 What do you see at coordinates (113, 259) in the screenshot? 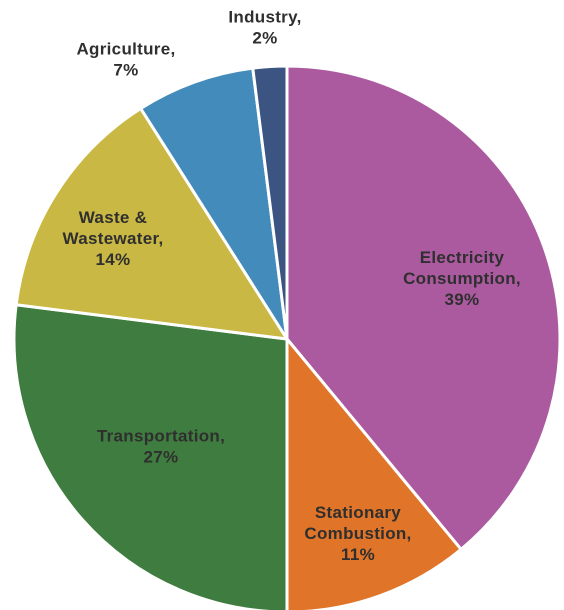
I see `pie-label-line: 14%` at bounding box center [113, 259].